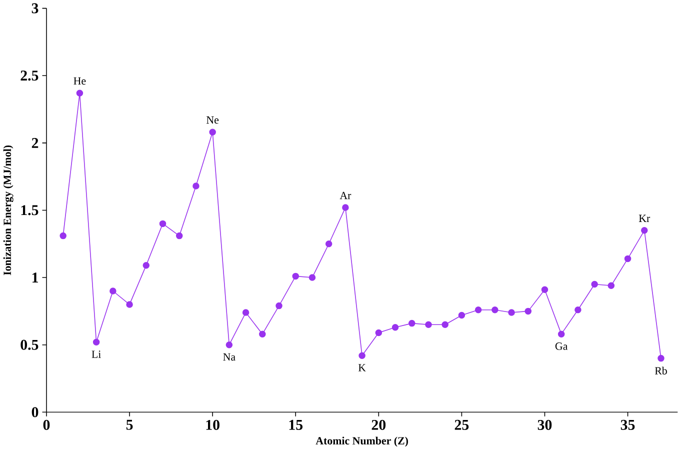 Image resolution: width=678 pixels, height=450 pixels. I want to click on x-tick-label: 5, so click(129, 425).